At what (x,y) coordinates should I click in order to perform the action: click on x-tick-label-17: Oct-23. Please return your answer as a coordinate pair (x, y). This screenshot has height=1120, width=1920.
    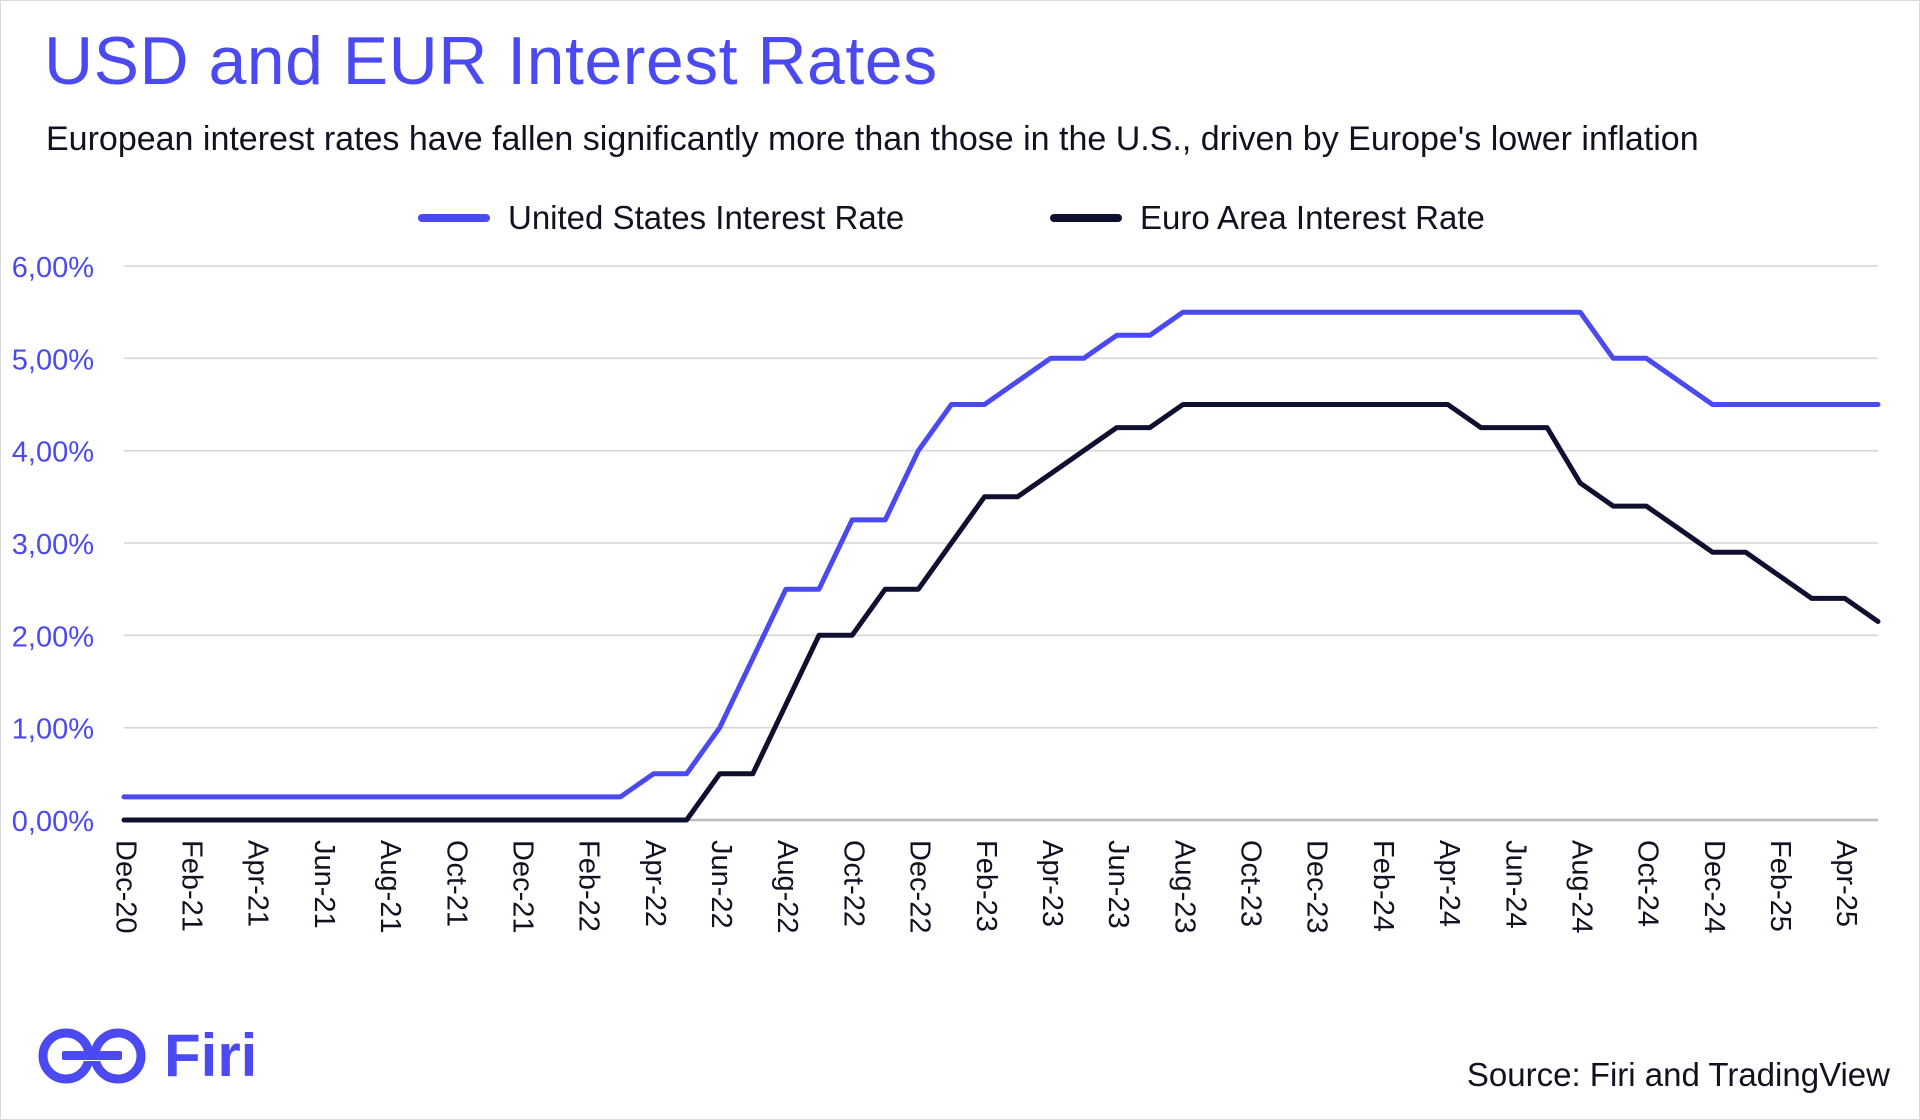
    Looking at the image, I should click on (1251, 883).